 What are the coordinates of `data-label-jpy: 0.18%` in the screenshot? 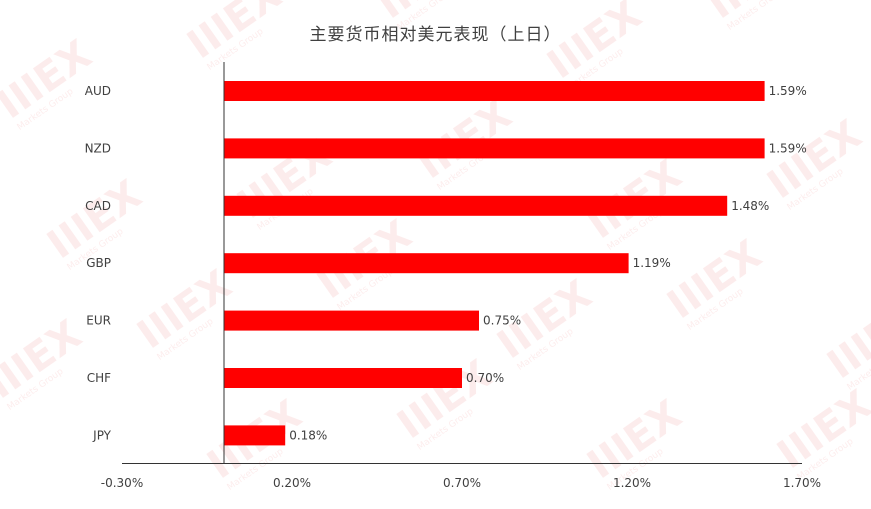 It's located at (308, 435).